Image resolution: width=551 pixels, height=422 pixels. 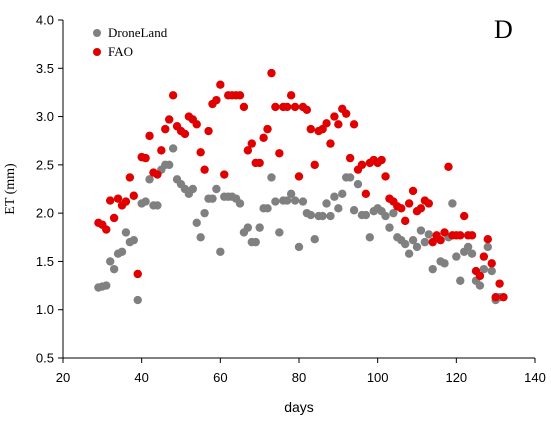 I want to click on panel-label: D, so click(x=503, y=29).